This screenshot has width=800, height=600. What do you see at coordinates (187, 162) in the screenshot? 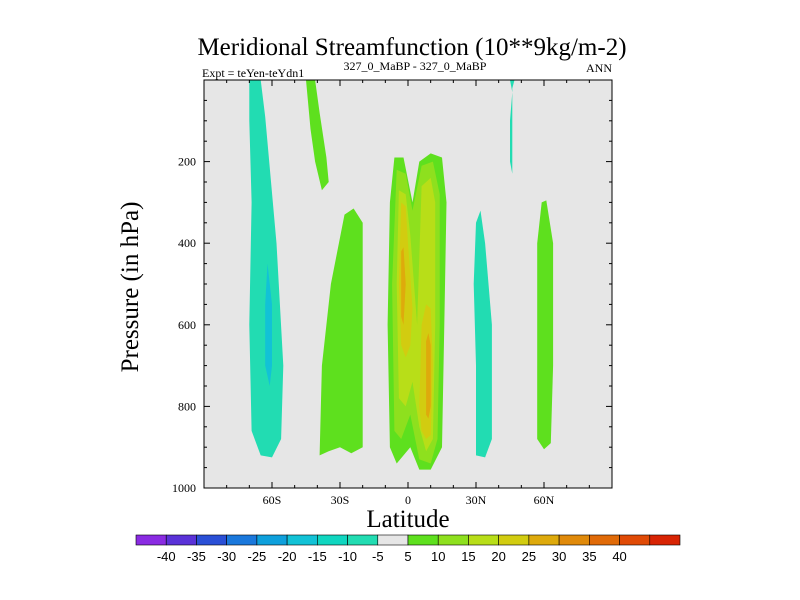
I see `y-tick-label: 200` at bounding box center [187, 162].